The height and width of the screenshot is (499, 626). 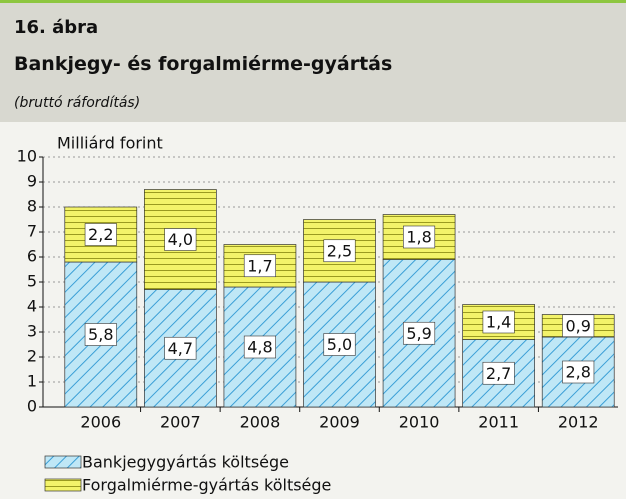 I want to click on y-tick-label: 3, so click(x=32, y=331).